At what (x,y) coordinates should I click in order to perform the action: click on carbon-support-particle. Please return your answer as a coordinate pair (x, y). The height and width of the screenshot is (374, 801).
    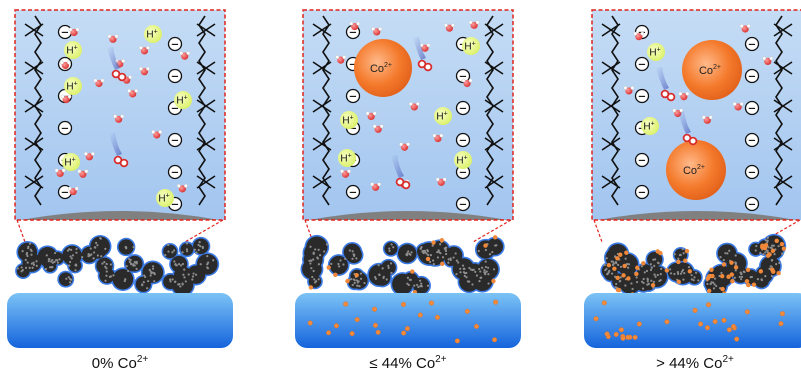
    Looking at the image, I should click on (134, 263).